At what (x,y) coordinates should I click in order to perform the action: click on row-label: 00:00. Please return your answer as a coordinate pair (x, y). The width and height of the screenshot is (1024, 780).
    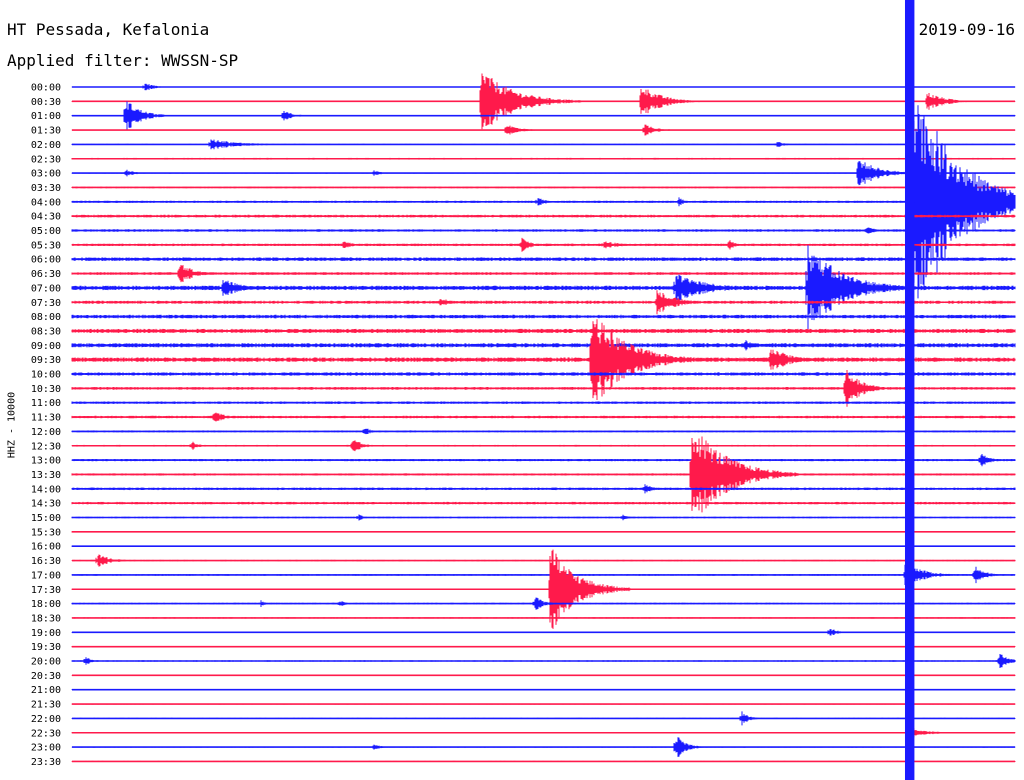
    Looking at the image, I should click on (46, 88).